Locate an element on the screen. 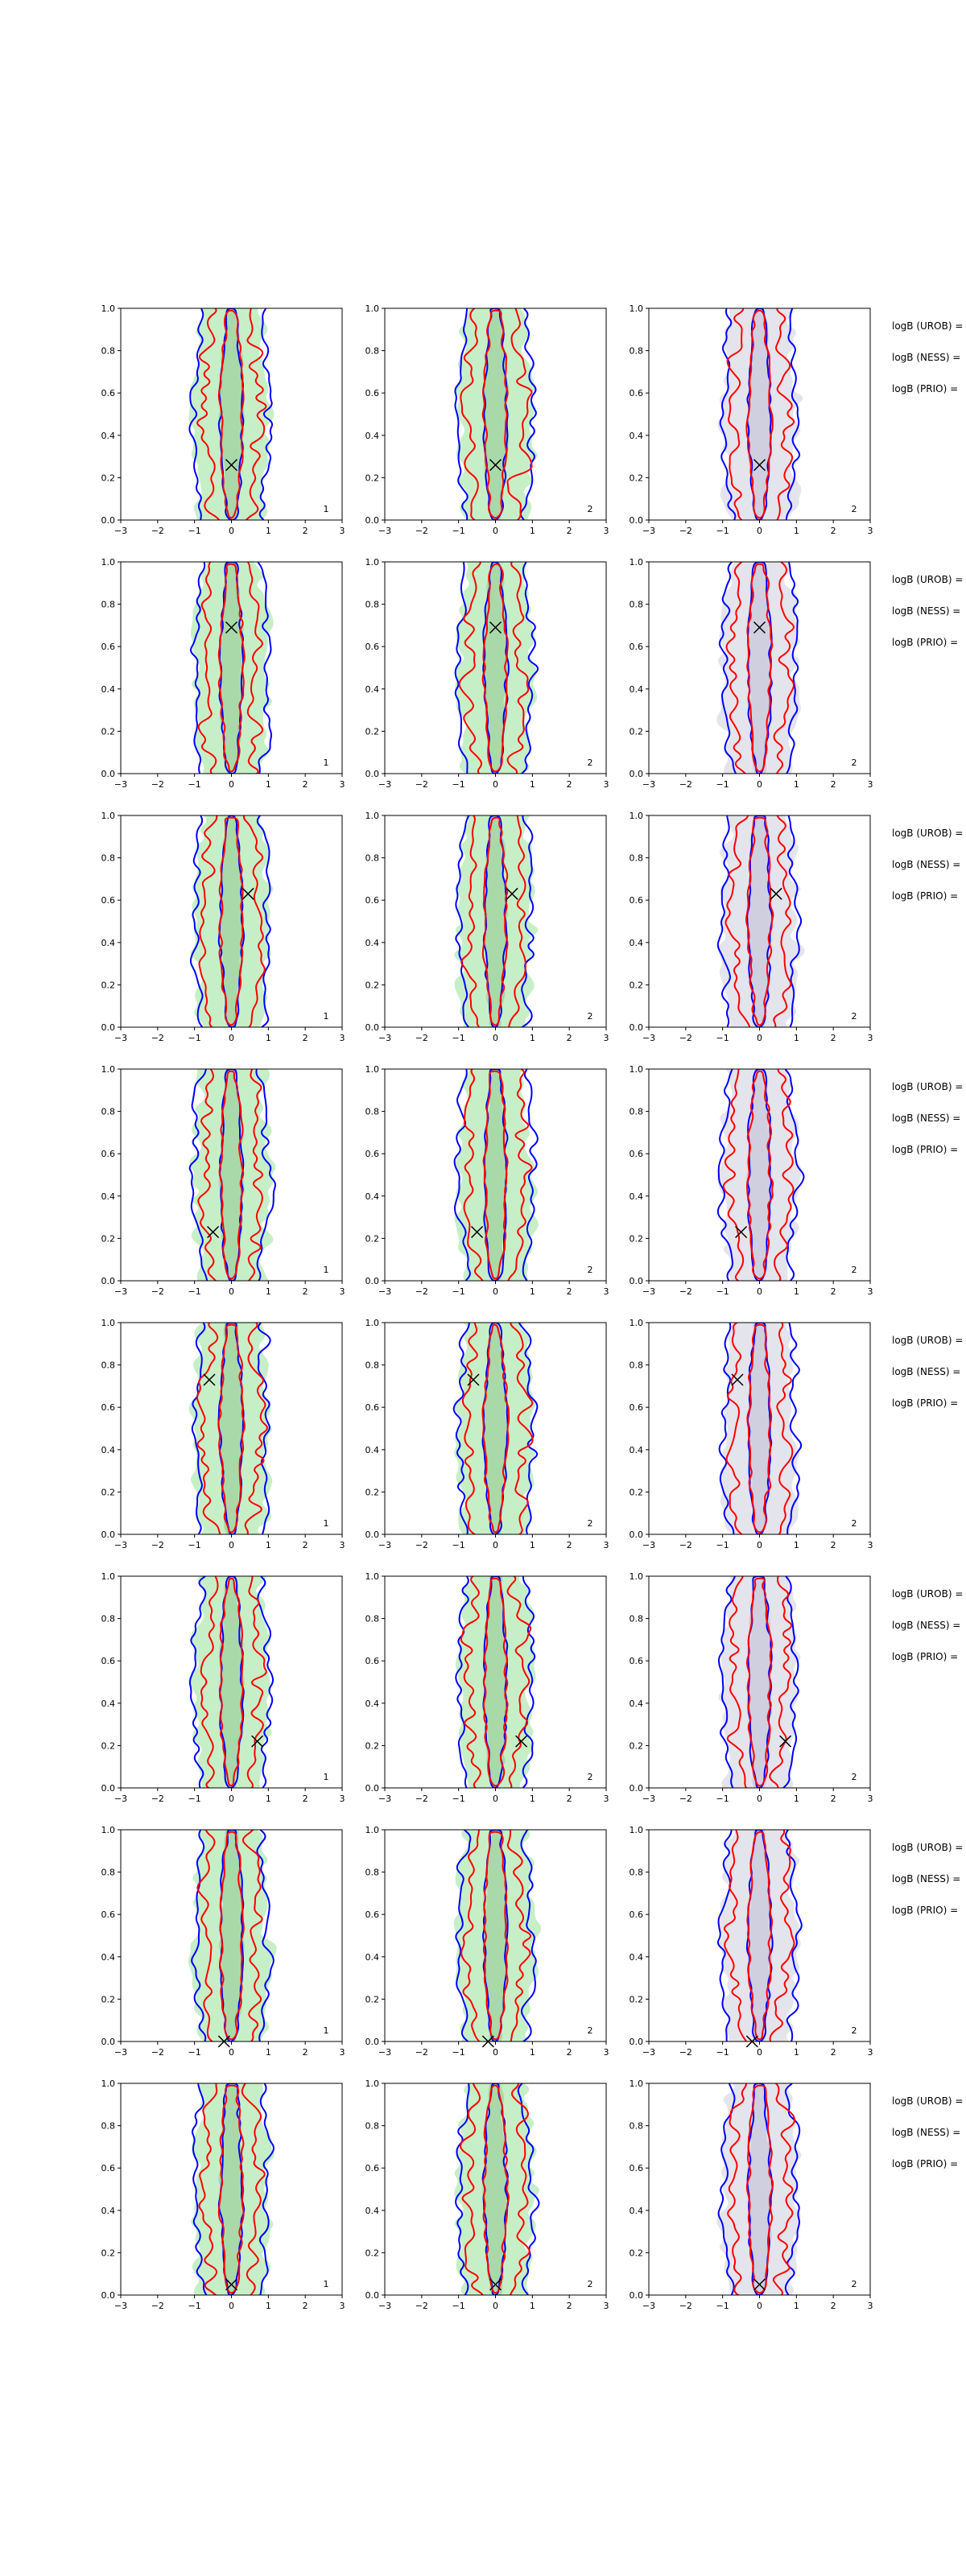  logb-label: logB (PRIO) = is located at coordinates (925, 1149).